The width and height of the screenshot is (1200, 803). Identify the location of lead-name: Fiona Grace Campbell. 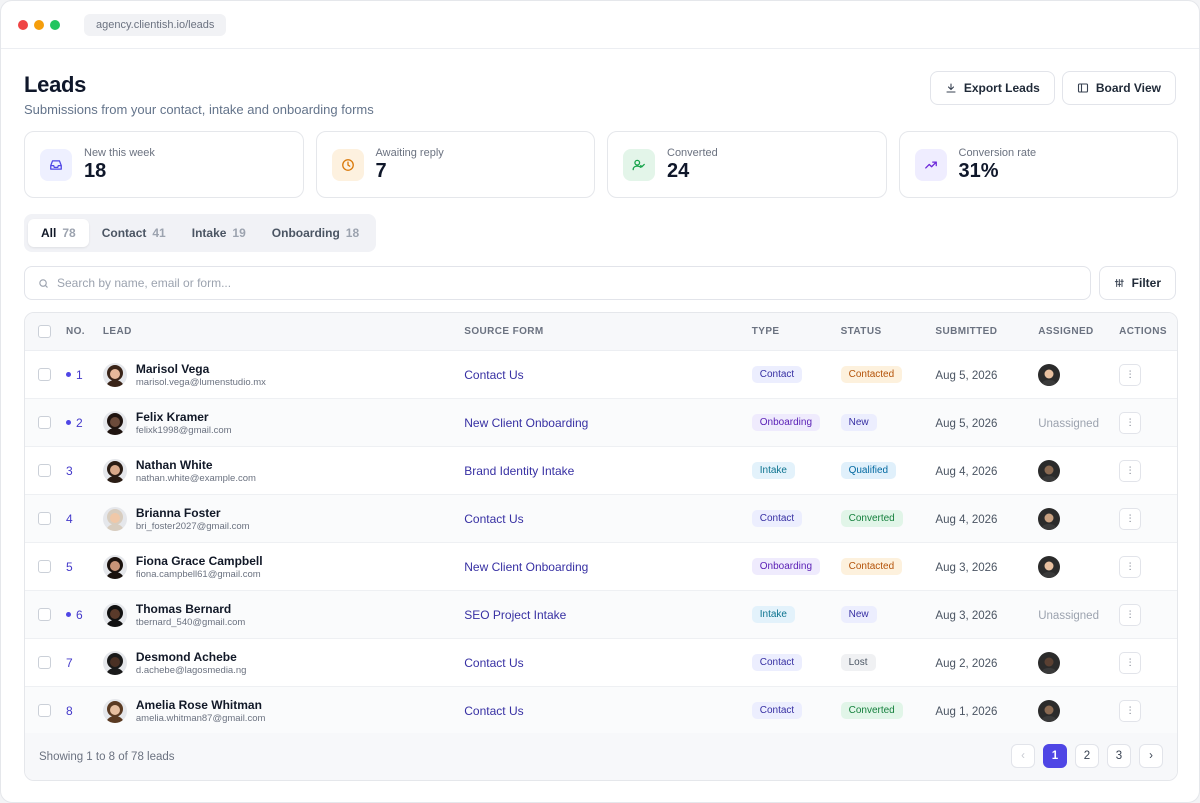
(199, 560).